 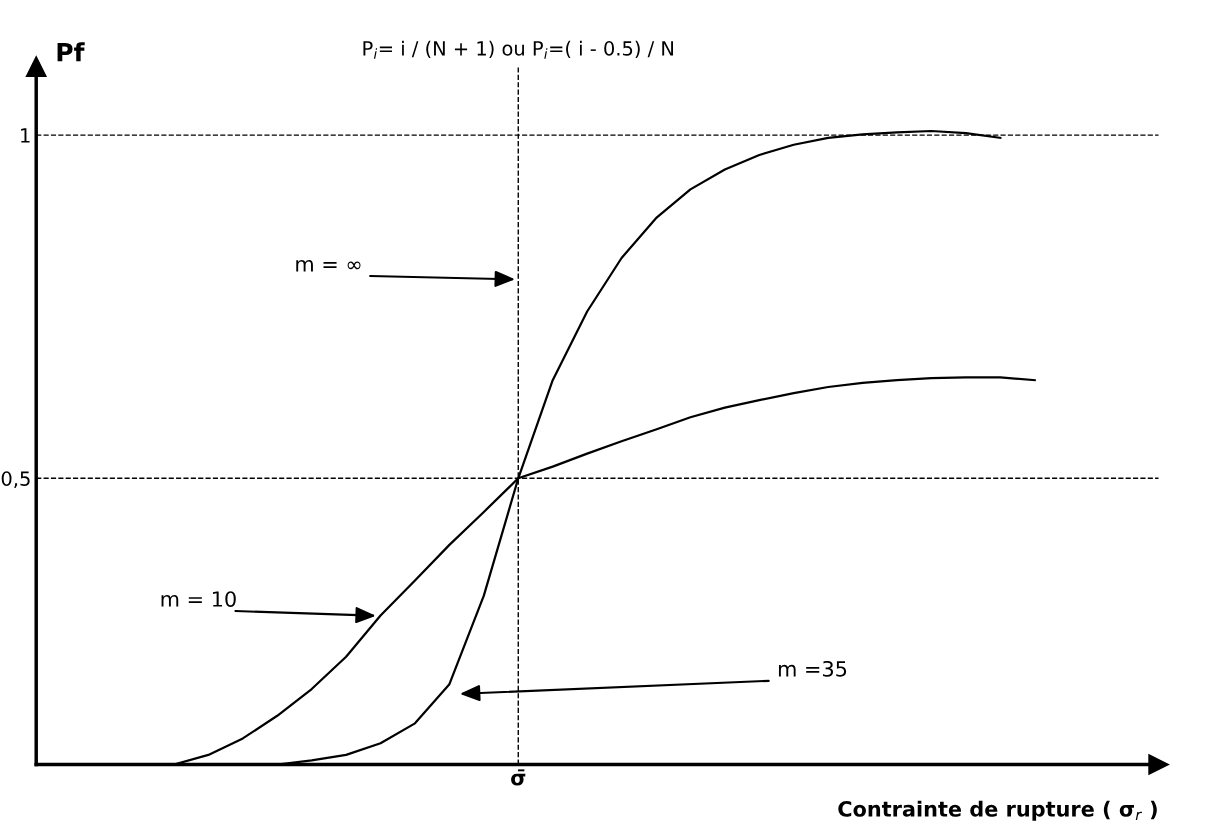 What do you see at coordinates (71, 52) in the screenshot?
I see `y-axis-title: Pf` at bounding box center [71, 52].